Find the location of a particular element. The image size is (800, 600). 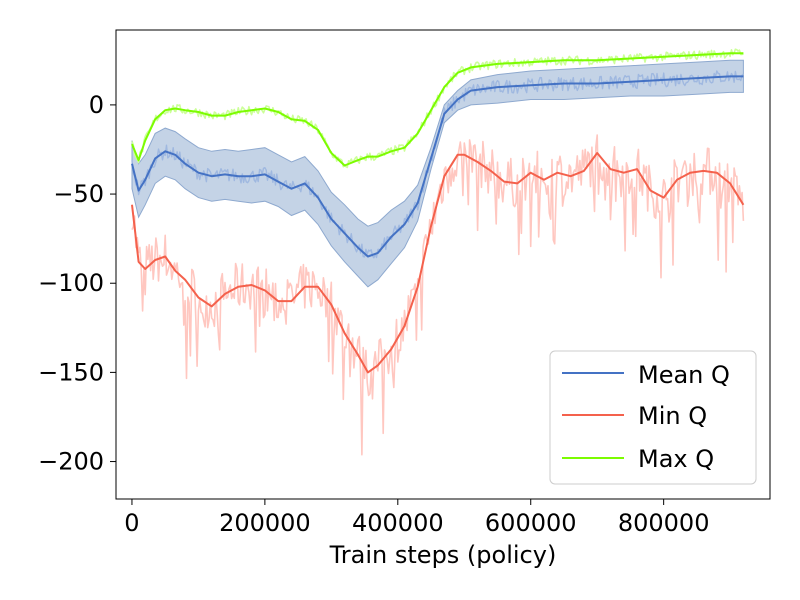

x-tick-label: 0 is located at coordinates (131, 523).